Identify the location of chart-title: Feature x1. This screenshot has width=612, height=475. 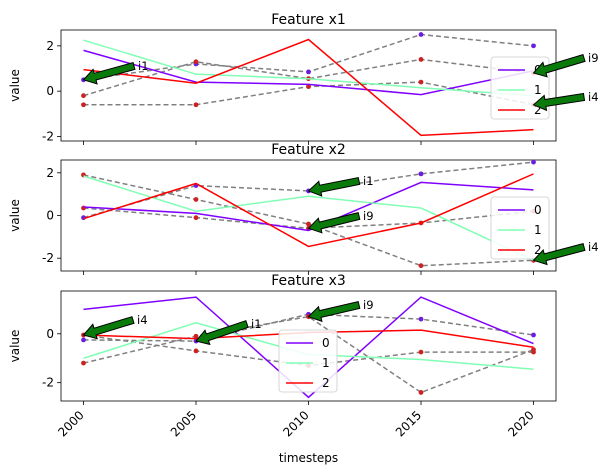
(308, 20).